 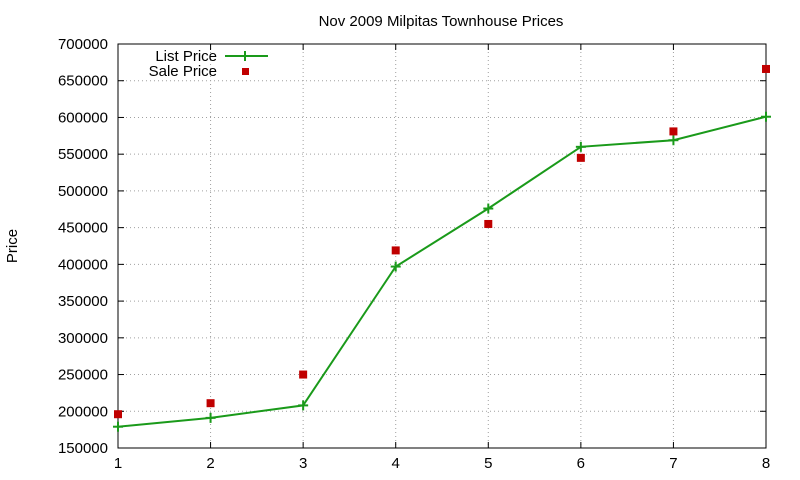 What do you see at coordinates (83, 411) in the screenshot?
I see `y-tick-label: 200000` at bounding box center [83, 411].